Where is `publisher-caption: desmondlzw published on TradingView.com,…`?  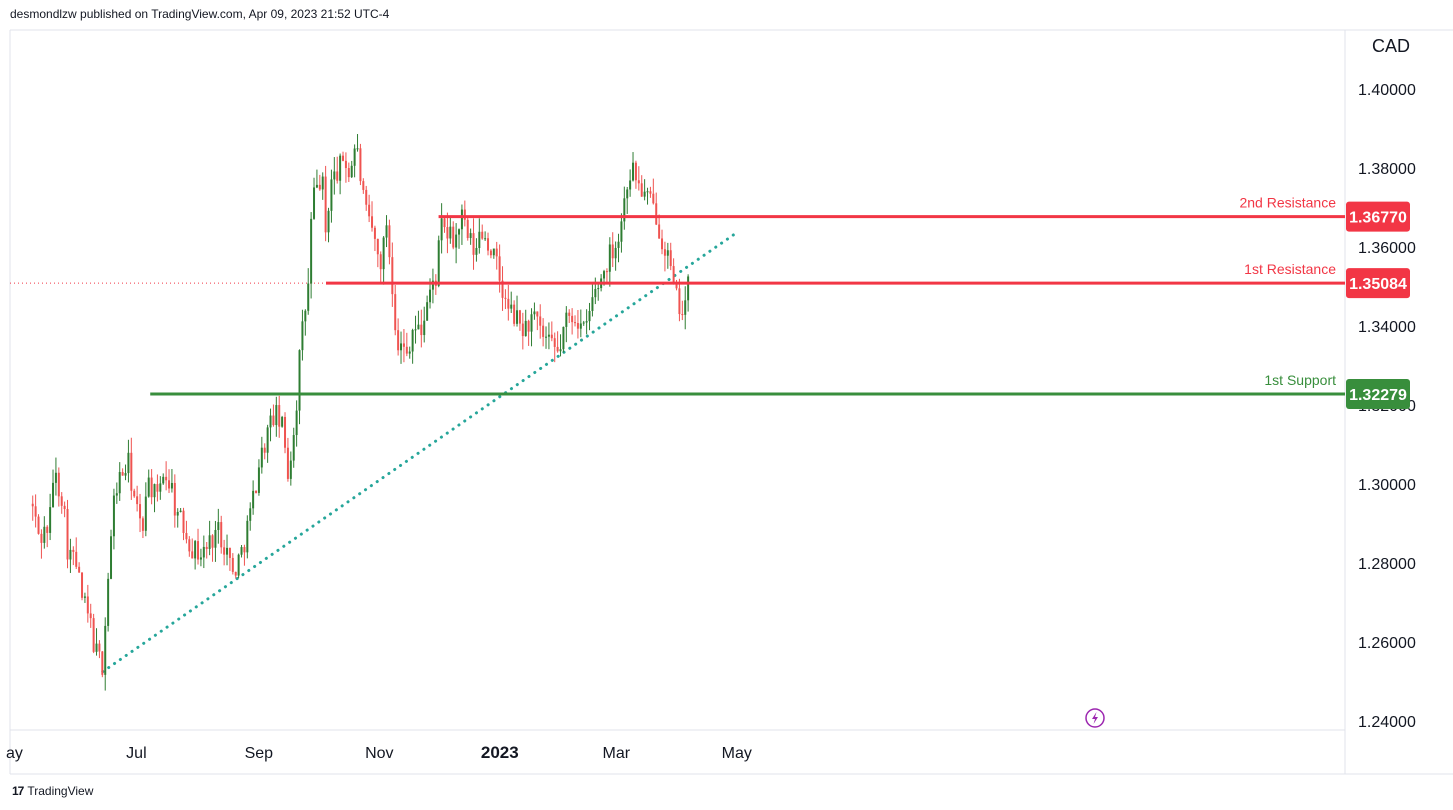 publisher-caption: desmondlzw published on TradingView.com,… is located at coordinates (200, 14).